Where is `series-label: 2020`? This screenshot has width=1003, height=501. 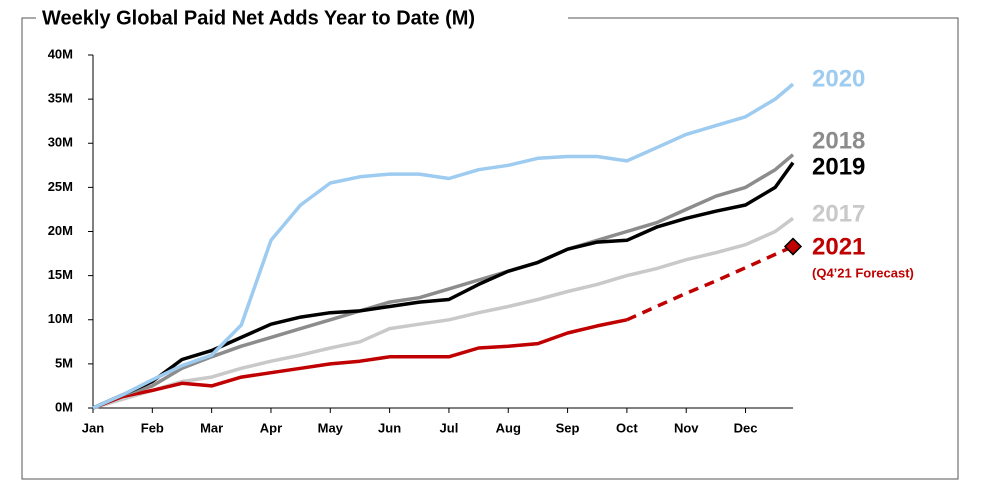
series-label: 2020 is located at coordinates (838, 78).